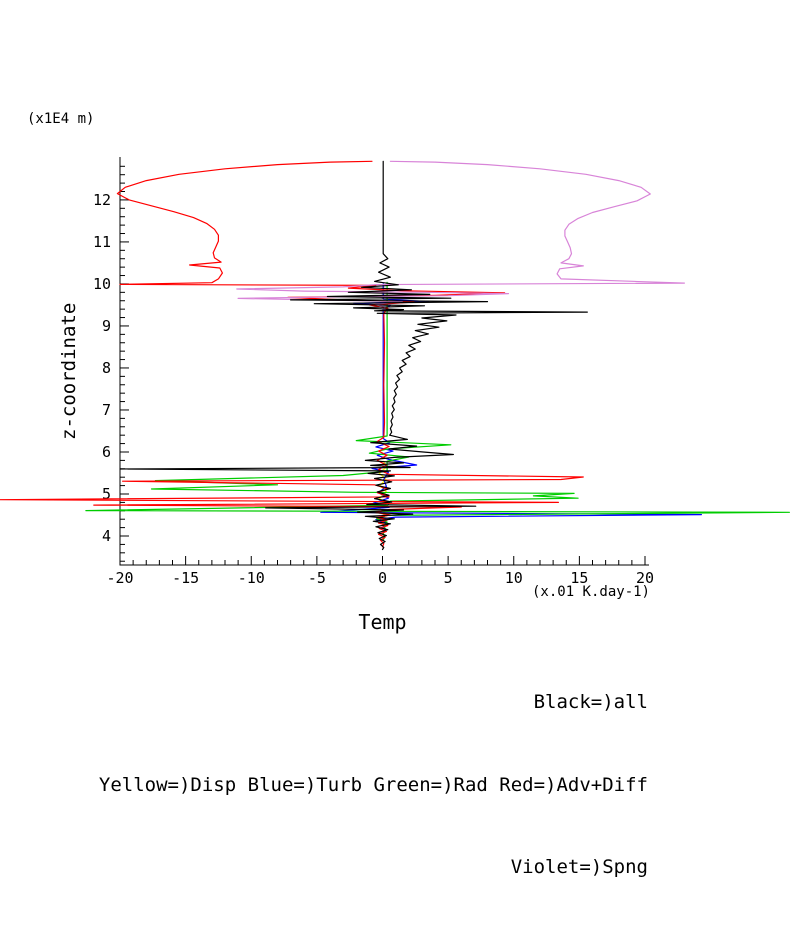 The image size is (804, 937). What do you see at coordinates (461, 236) in the screenshot?
I see `series-Spng` at bounding box center [461, 236].